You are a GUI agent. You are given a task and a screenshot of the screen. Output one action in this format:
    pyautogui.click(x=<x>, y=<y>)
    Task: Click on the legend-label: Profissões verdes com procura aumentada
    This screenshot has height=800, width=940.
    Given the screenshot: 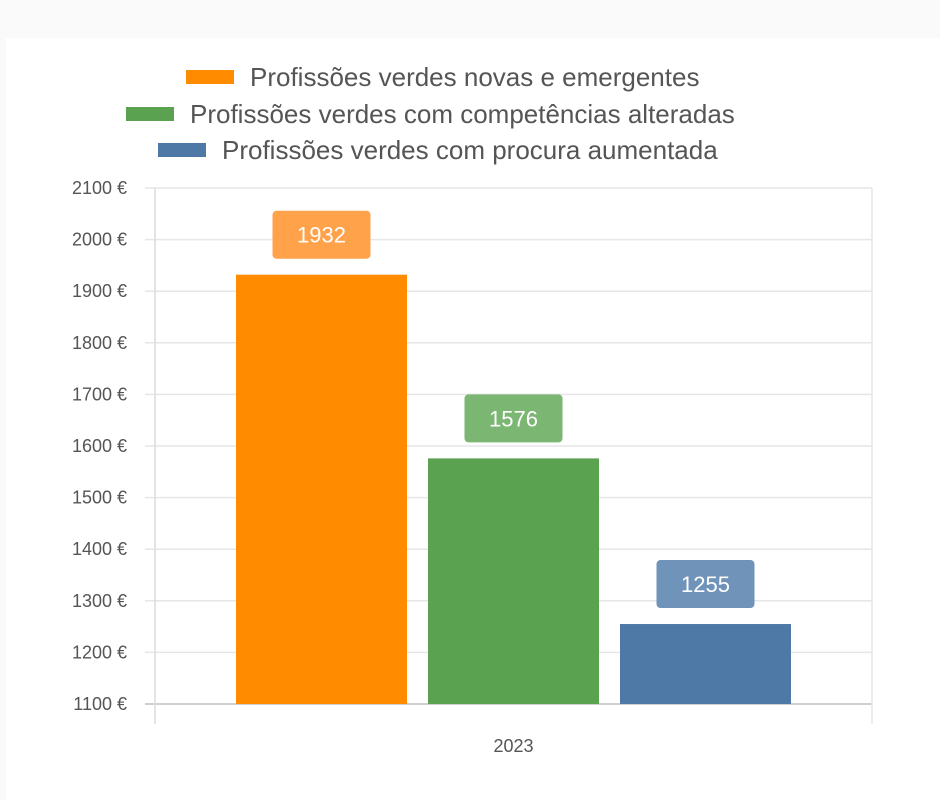 What is the action you would take?
    pyautogui.click(x=470, y=150)
    